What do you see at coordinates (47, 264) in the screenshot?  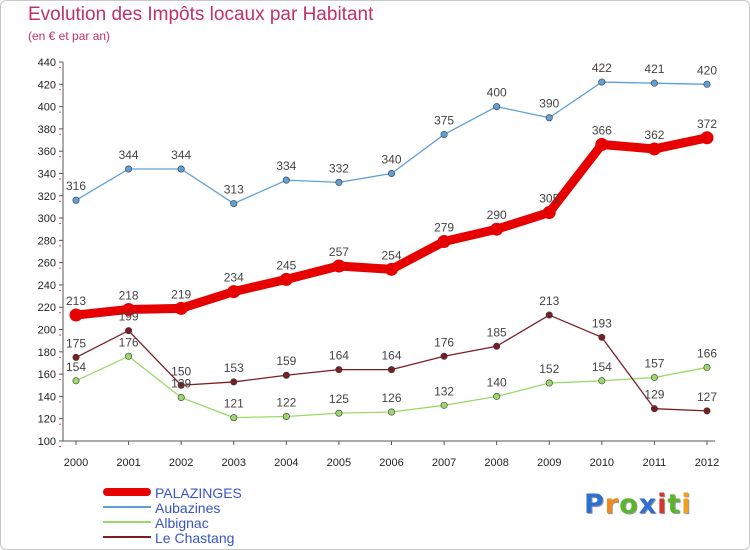 I see `y-tick-label: 260` at bounding box center [47, 264].